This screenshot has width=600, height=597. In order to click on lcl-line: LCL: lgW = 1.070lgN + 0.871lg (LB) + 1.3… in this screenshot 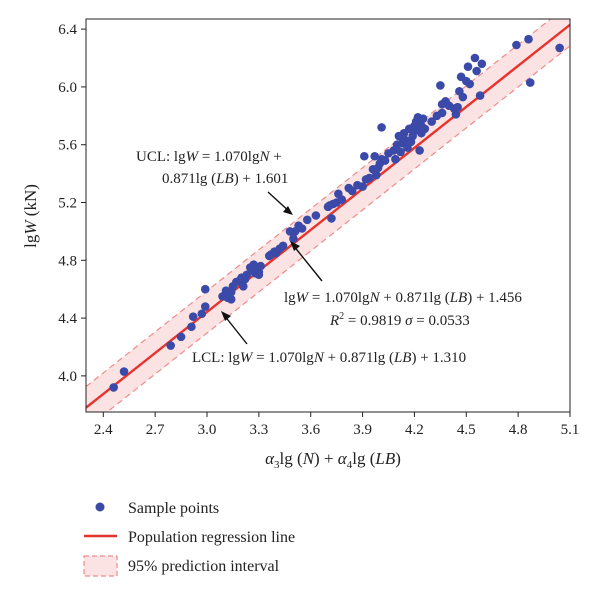, I will do `click(329, 358)`.